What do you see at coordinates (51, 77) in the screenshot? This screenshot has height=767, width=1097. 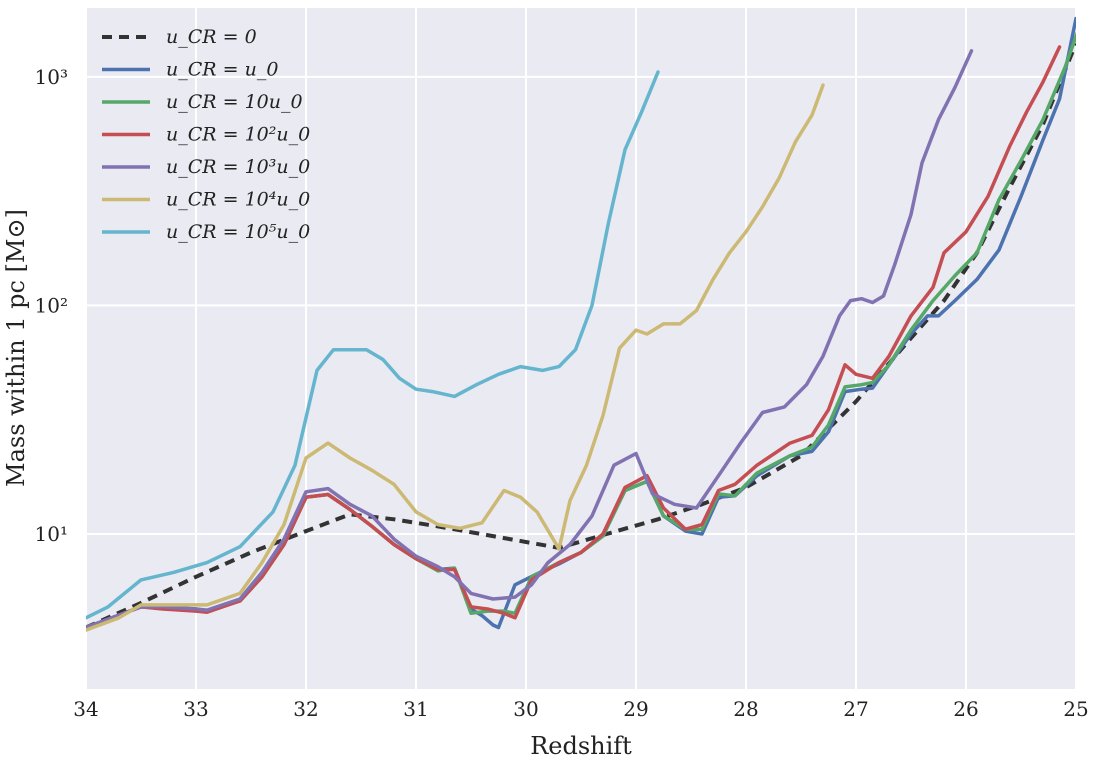 I see `y-tick-label: 10³` at bounding box center [51, 77].